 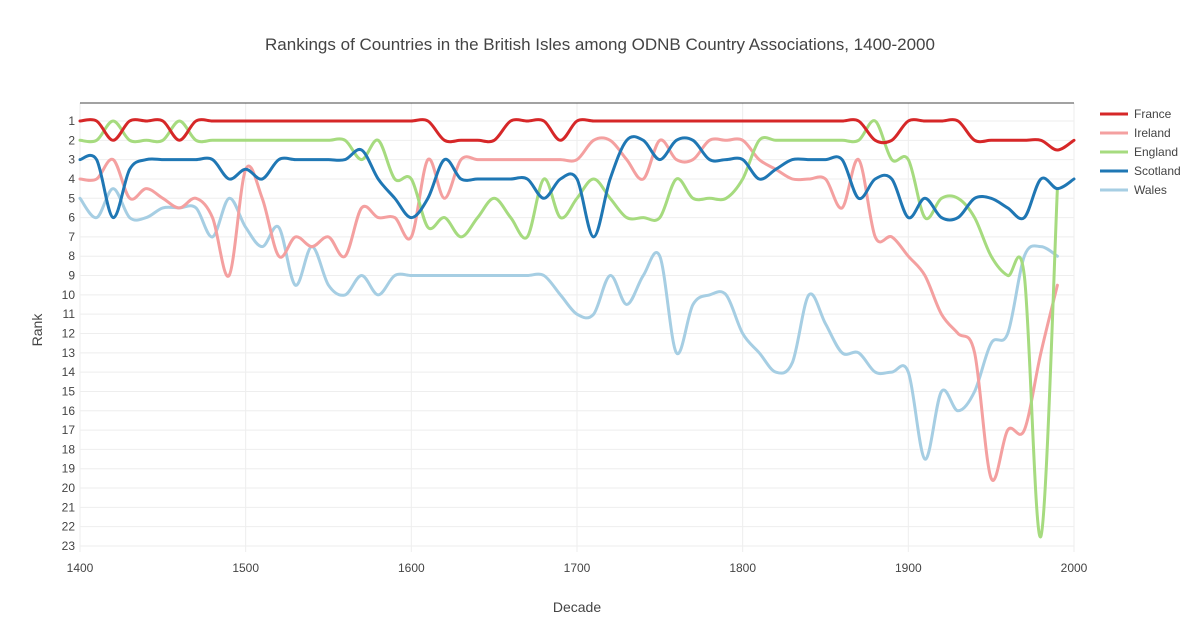 I want to click on y-tick-label: 22, so click(x=69, y=527).